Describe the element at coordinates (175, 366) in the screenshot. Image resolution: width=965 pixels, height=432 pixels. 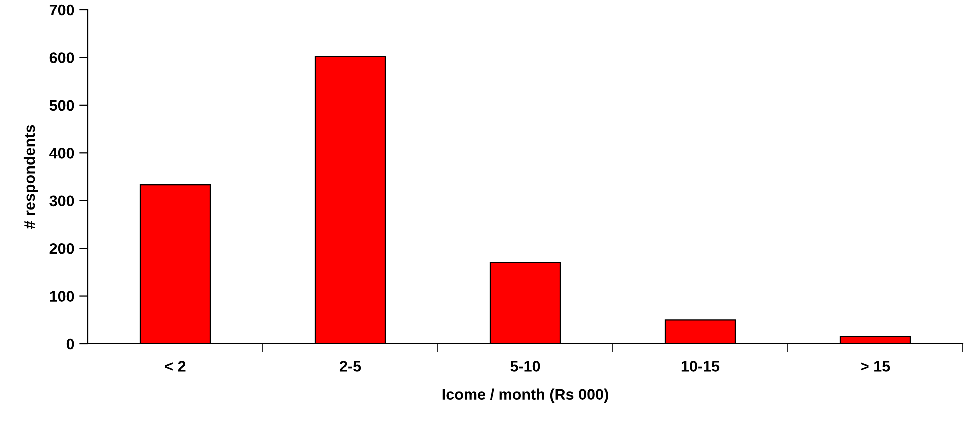
I see `x-tick-label: < 2` at that location.